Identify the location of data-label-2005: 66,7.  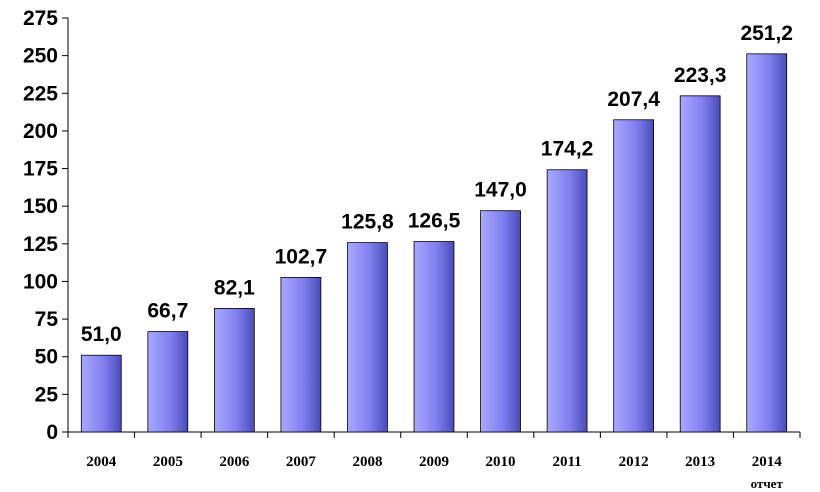
(167, 311).